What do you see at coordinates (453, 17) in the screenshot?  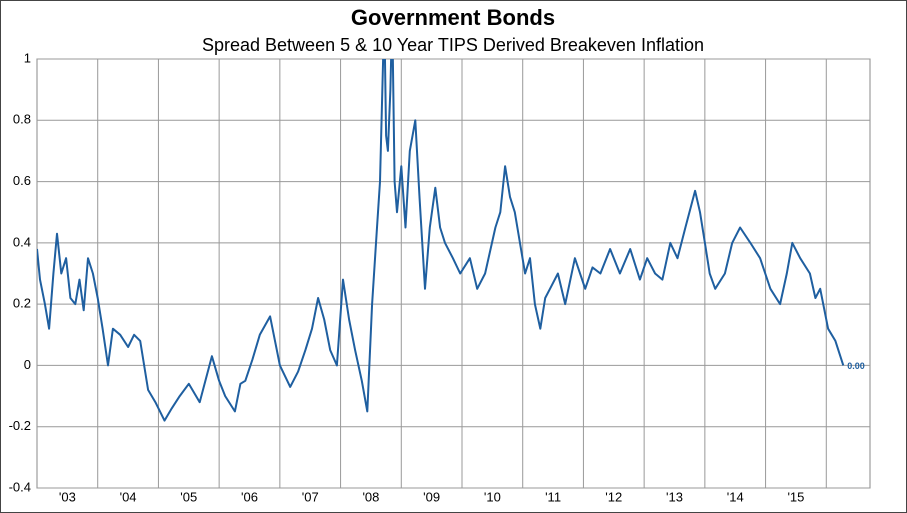 I see `chart-title: Government Bonds` at bounding box center [453, 17].